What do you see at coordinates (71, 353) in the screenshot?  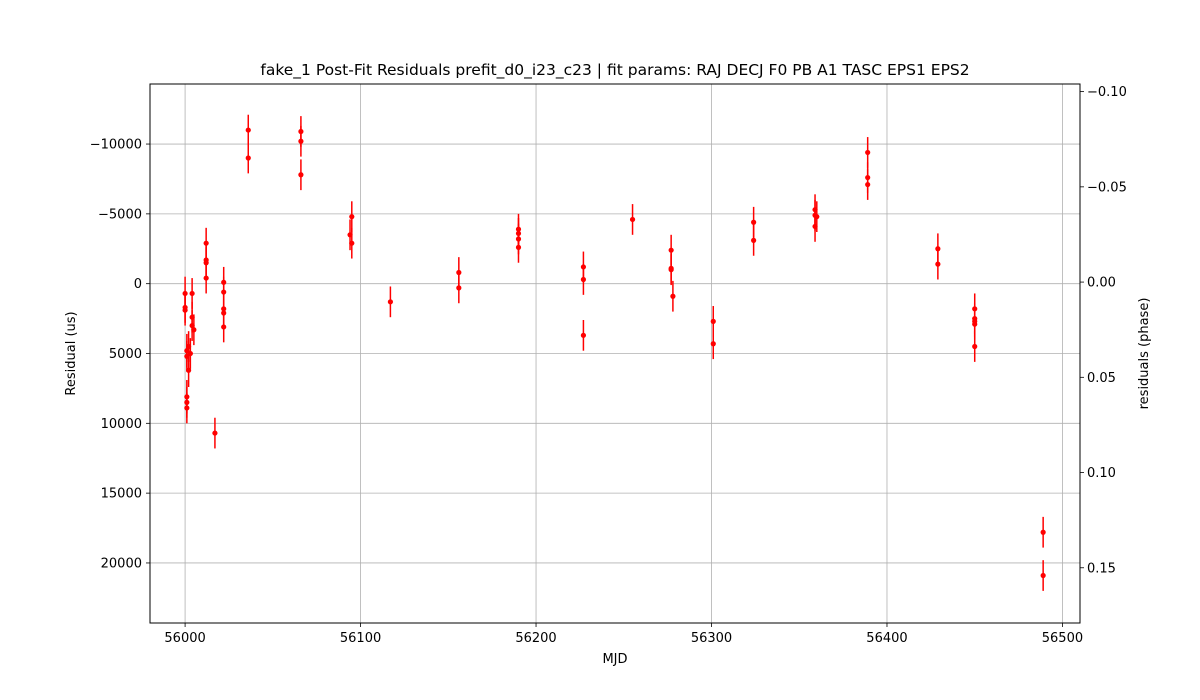 I see `y-axis-label: Residual (us)` at bounding box center [71, 353].